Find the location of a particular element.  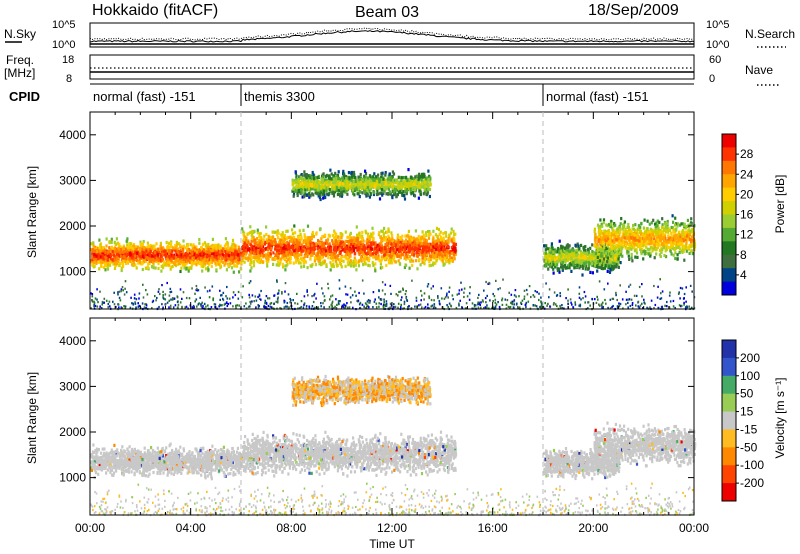

freq-panel: Freq. [MHz] 18 8 60 0 Nave is located at coordinates (392, 69).